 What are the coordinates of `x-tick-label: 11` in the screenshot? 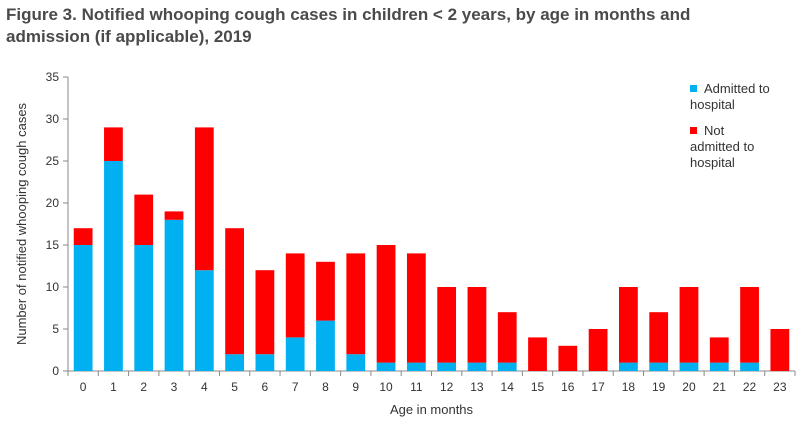 It's located at (416, 387).